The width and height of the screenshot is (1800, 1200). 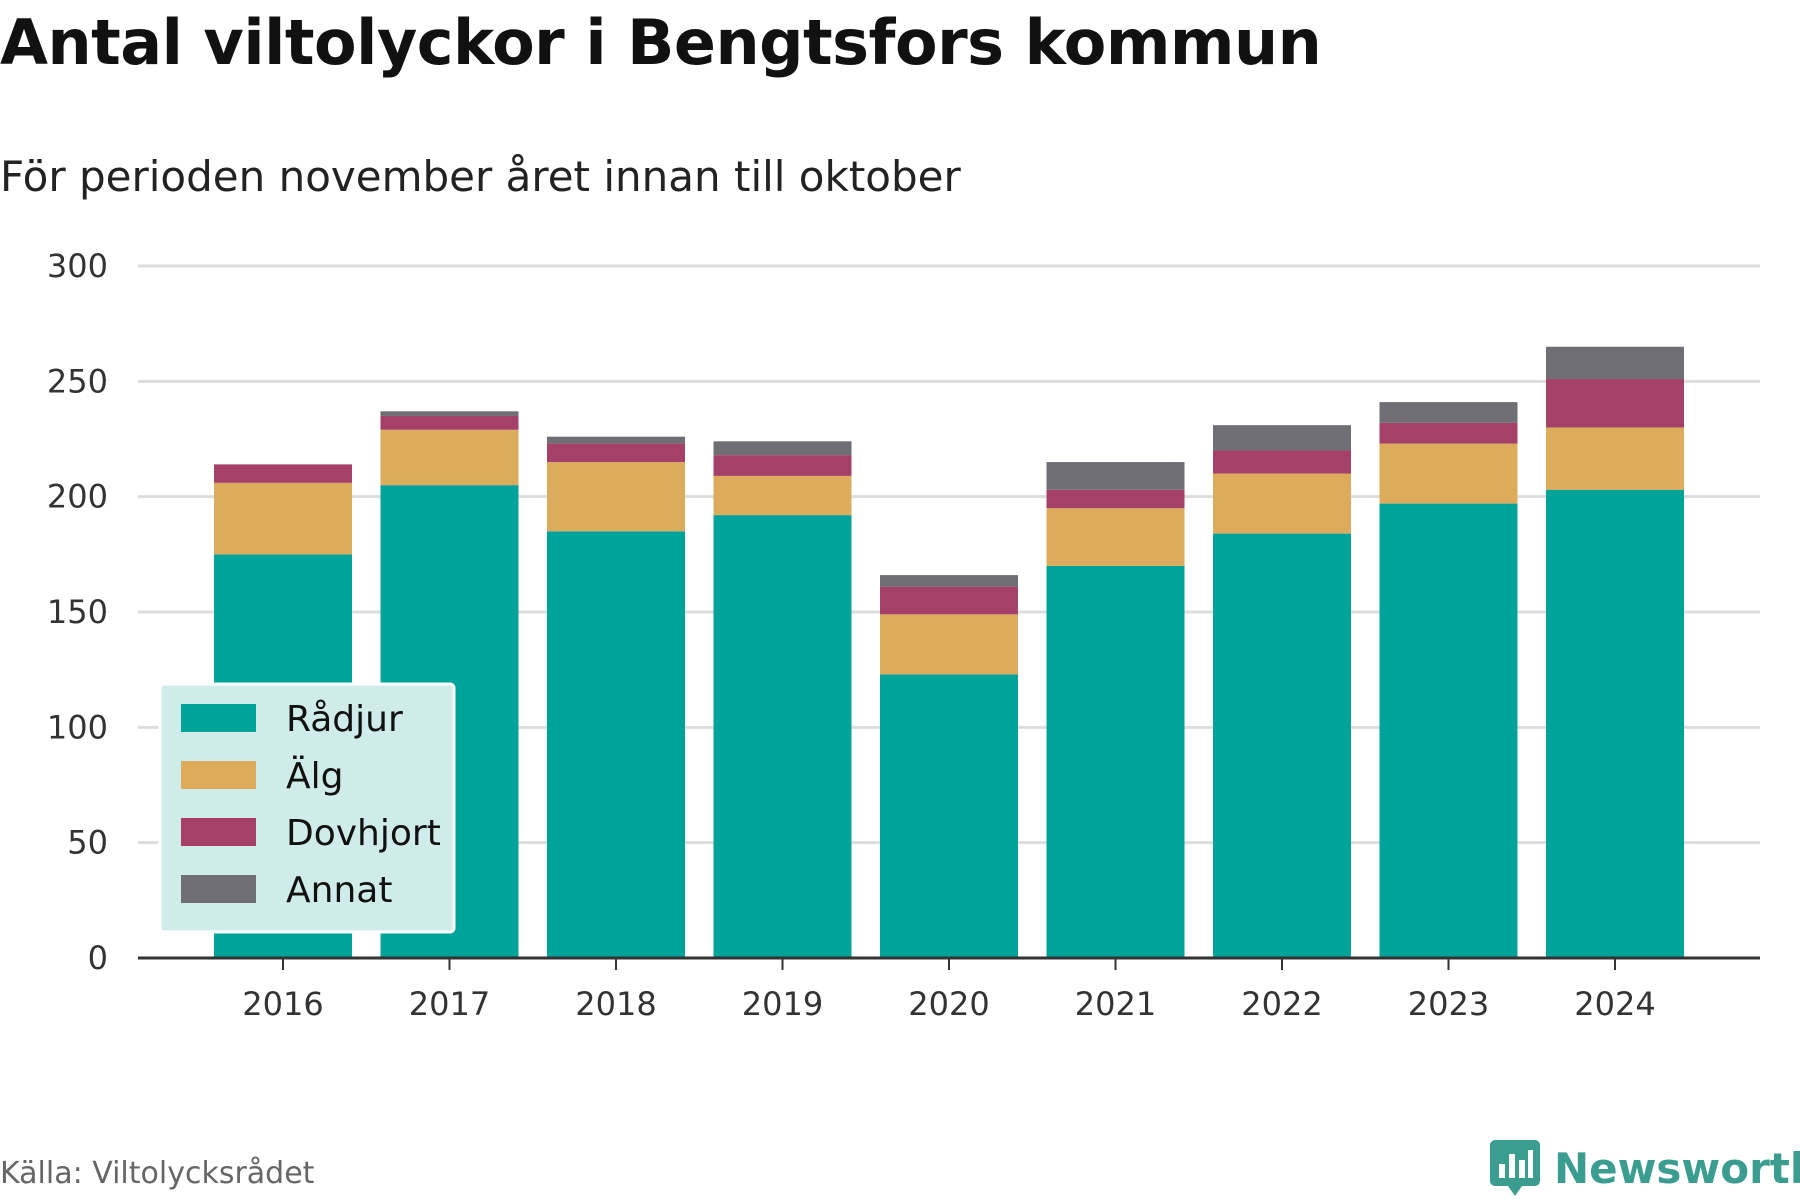 I want to click on bar-segment-rådjur-2021, so click(x=1115, y=761).